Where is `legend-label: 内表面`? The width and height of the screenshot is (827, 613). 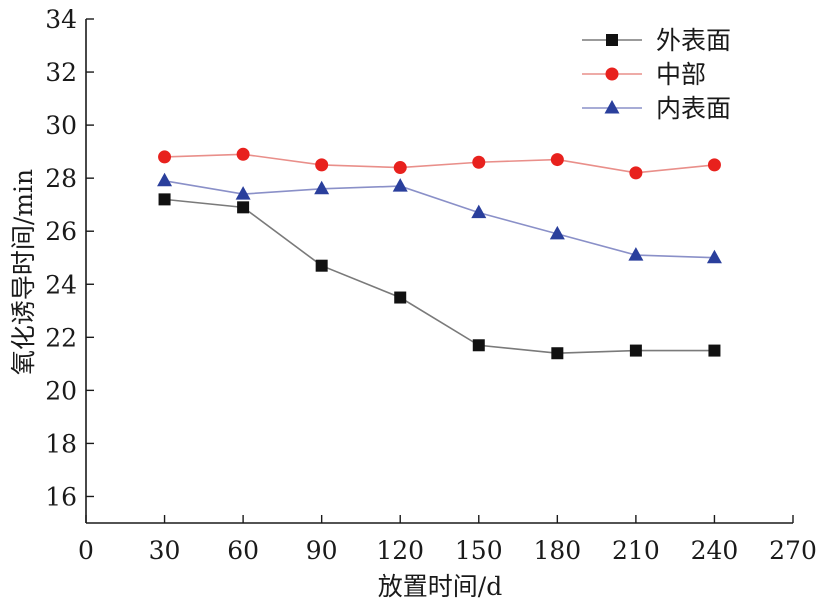 legend-label: 内表面 is located at coordinates (693, 108).